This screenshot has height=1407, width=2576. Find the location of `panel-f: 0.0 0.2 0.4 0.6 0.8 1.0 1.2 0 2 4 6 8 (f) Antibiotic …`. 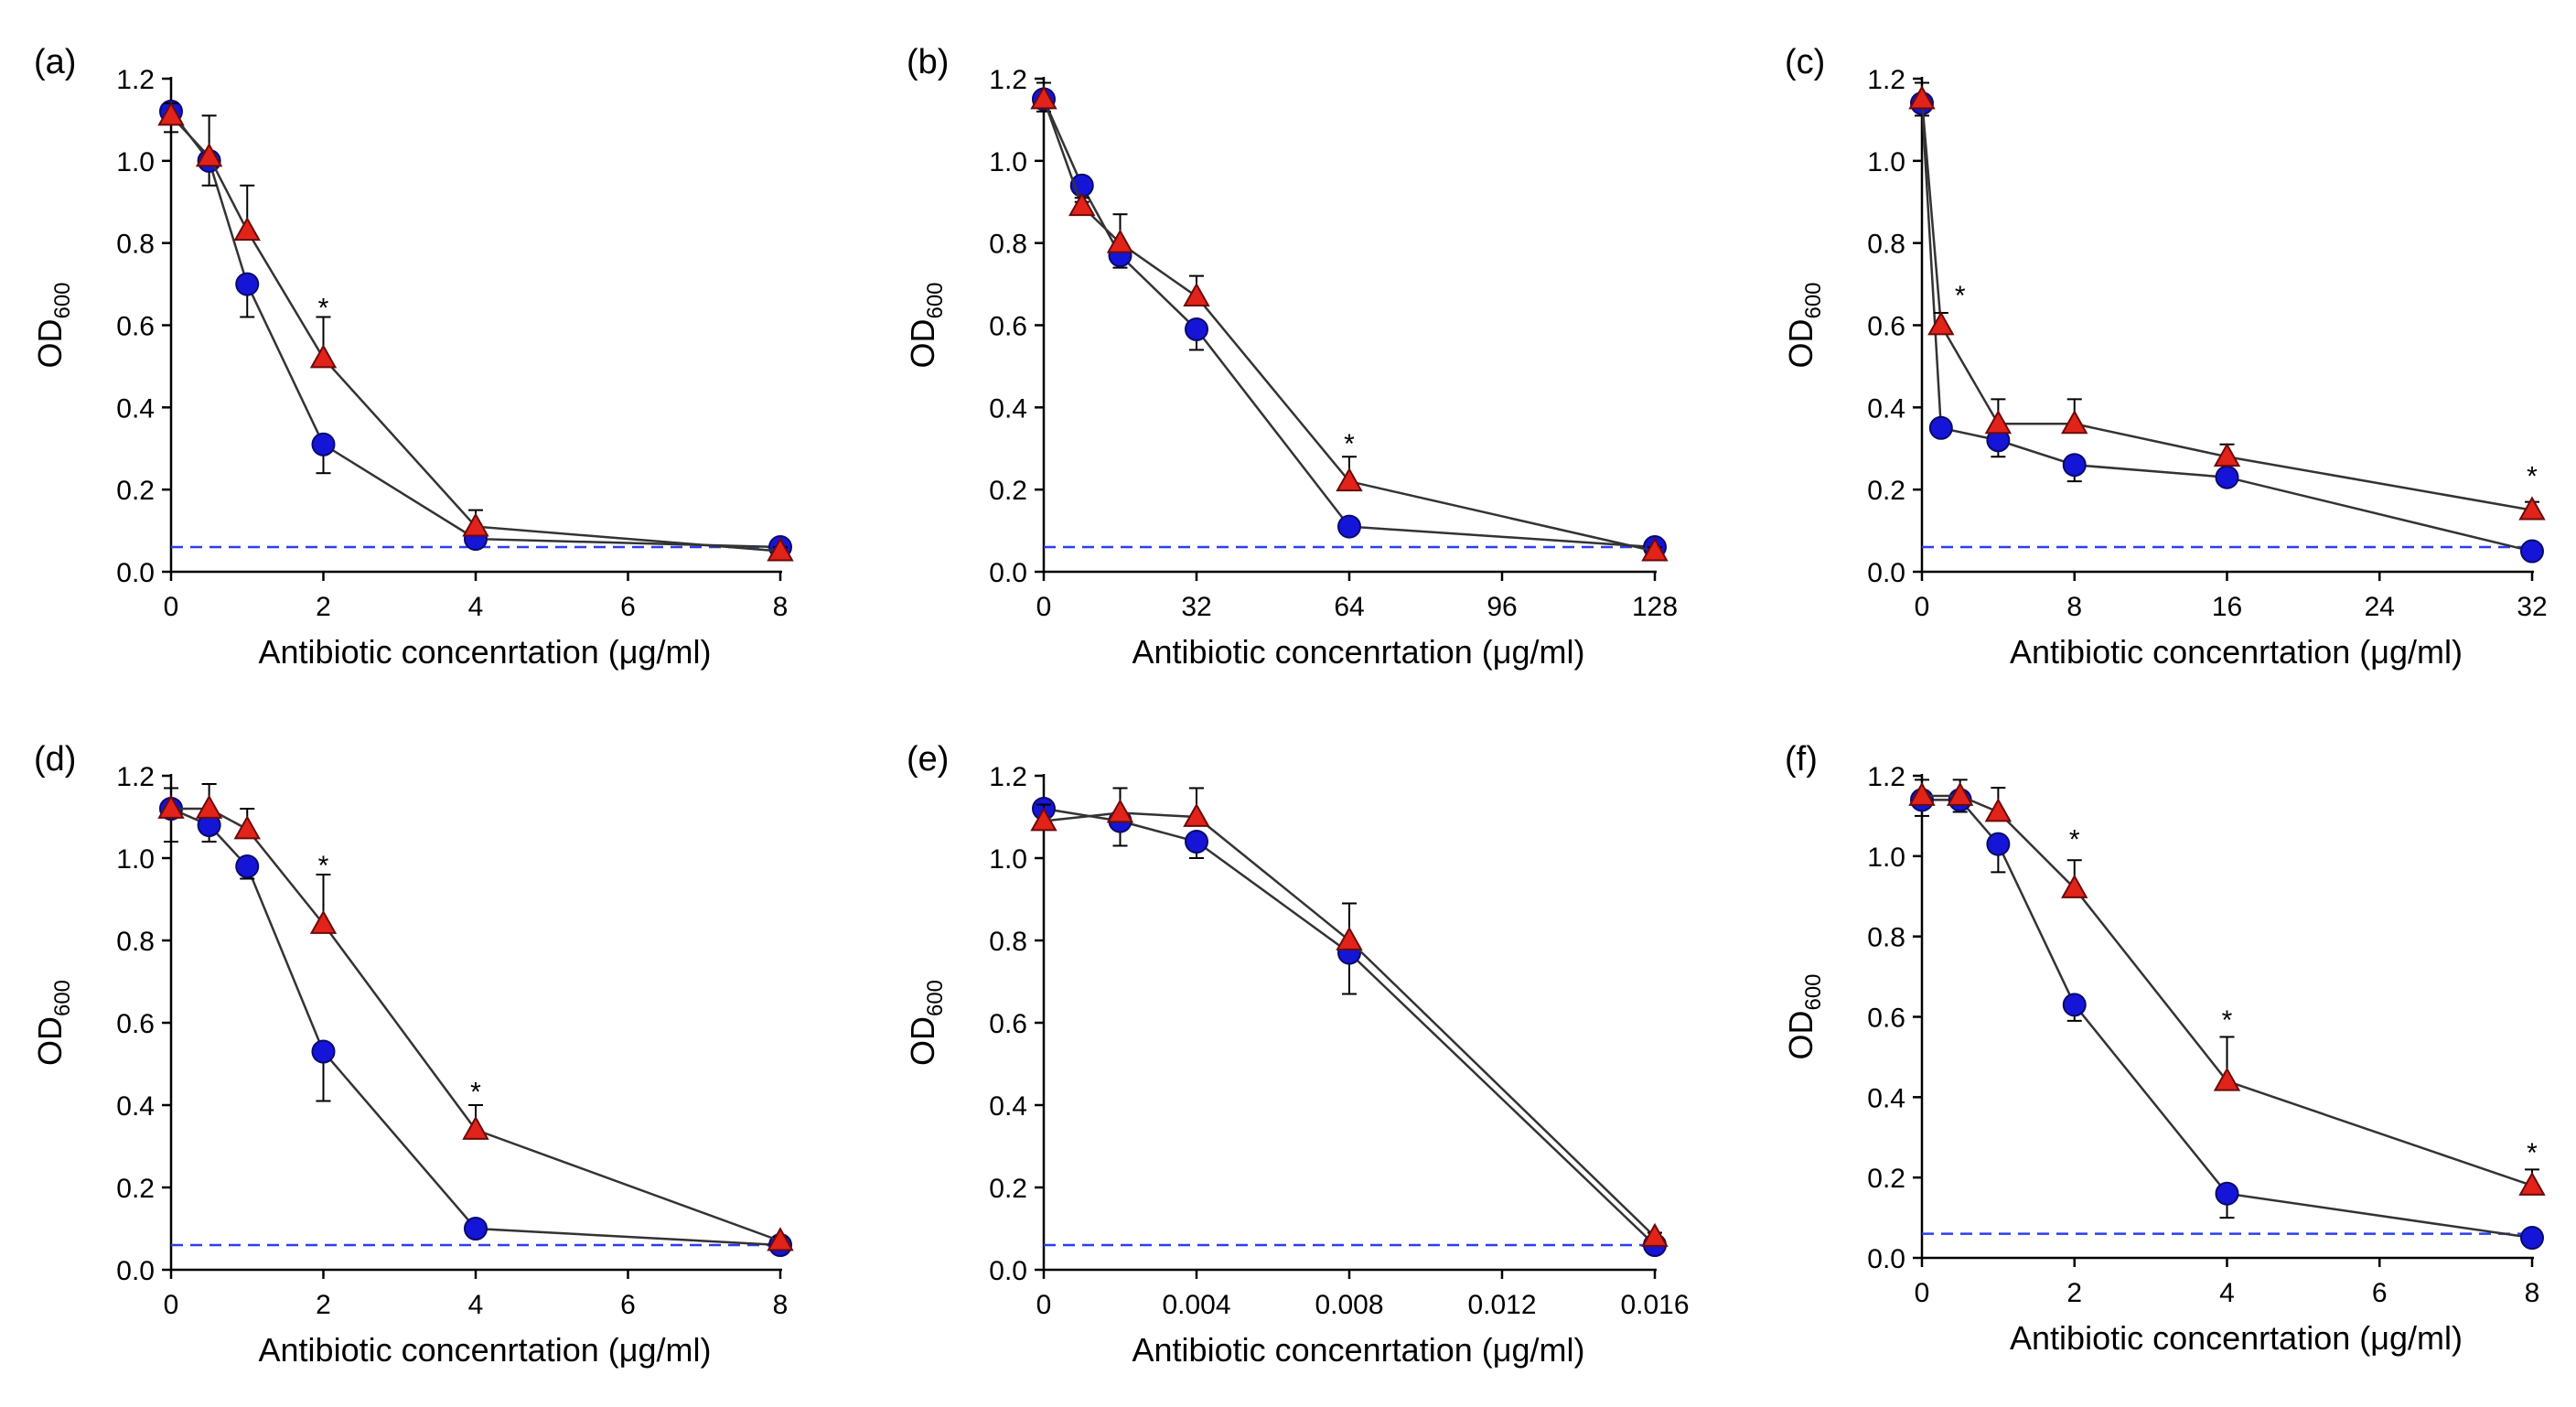

panel-f: 0.0 0.2 0.4 0.6 0.8 1.0 1.2 0 2 4 6 8 (f) Antibiotic … is located at coordinates (2164, 1048).